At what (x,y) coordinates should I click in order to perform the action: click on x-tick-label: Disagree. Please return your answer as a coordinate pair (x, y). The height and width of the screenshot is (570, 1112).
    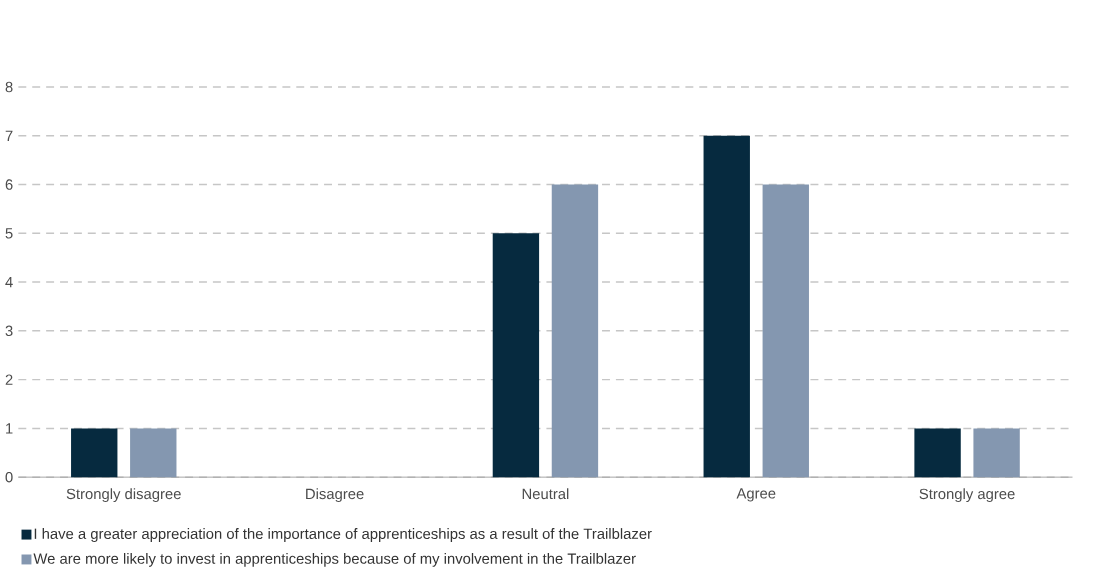
    Looking at the image, I should click on (335, 495).